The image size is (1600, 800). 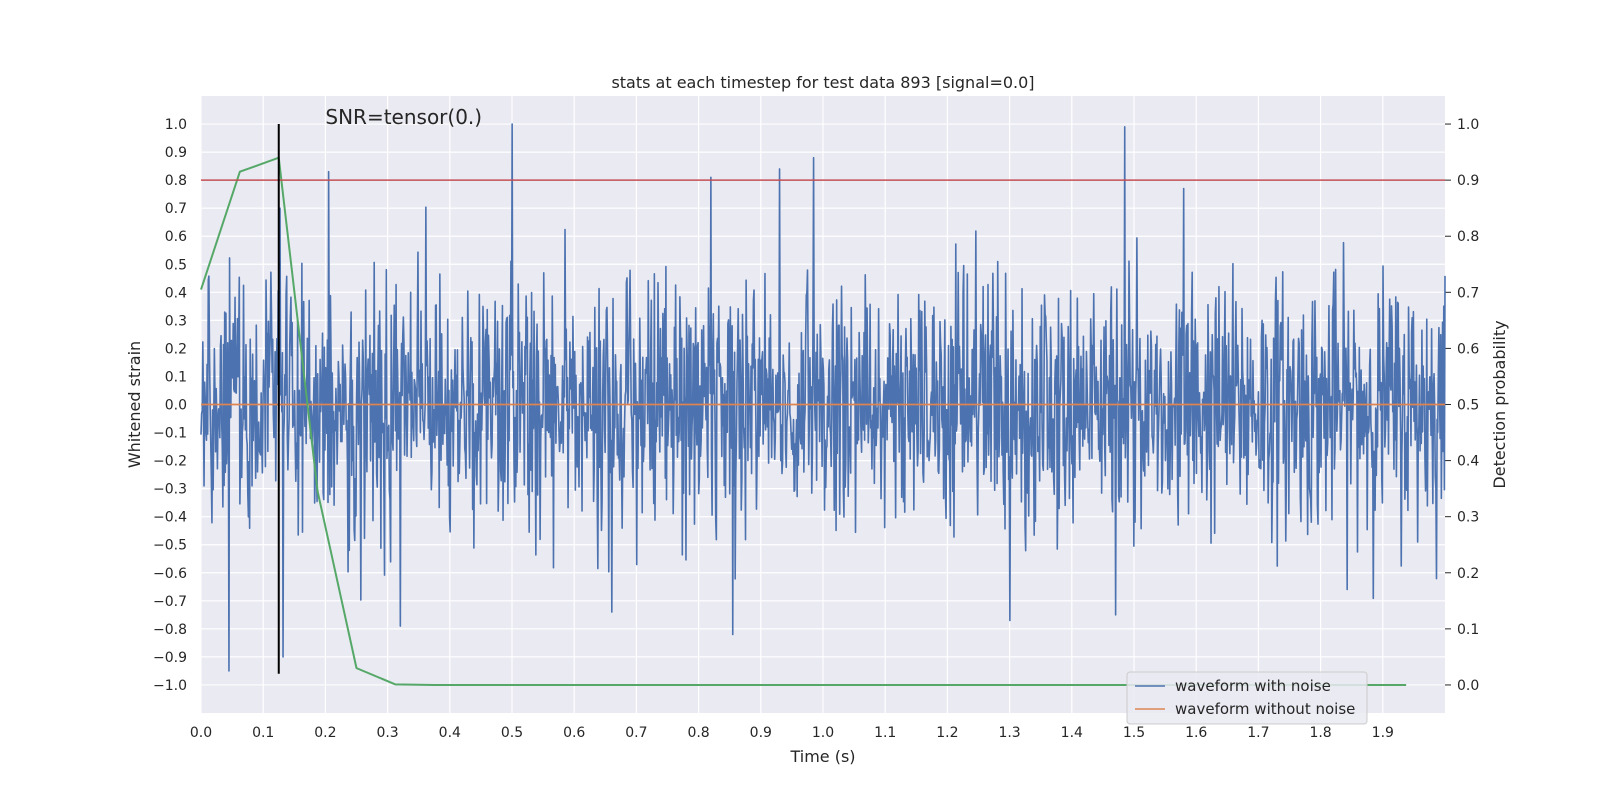 What do you see at coordinates (176, 293) in the screenshot?
I see `left-tick-label-14: 0.4` at bounding box center [176, 293].